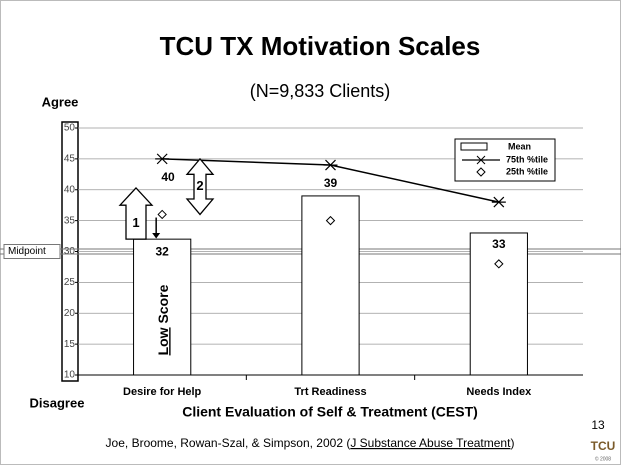 The image size is (621, 465). Describe the element at coordinates (331, 183) in the screenshot. I see `bar-label: 39` at that location.